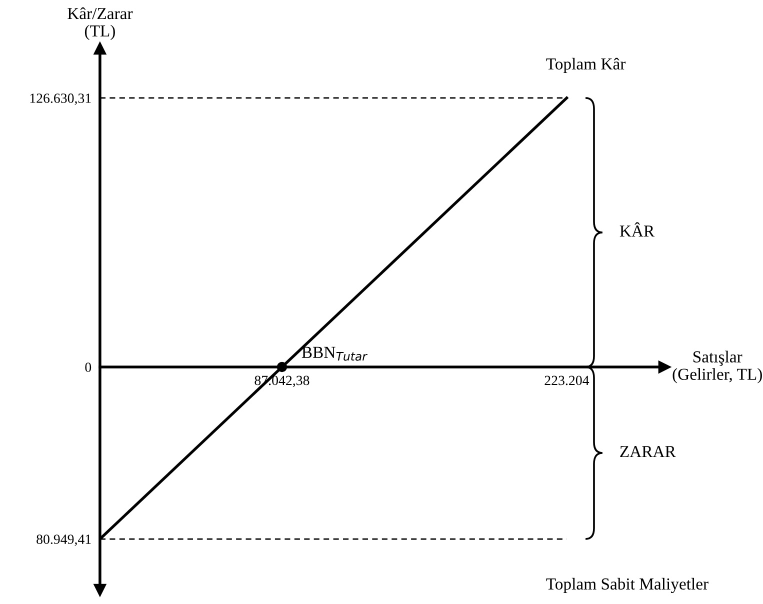 The width and height of the screenshot is (763, 604). Describe the element at coordinates (60, 99) in the screenshot. I see `y-tick-label: 126.630,31` at that location.